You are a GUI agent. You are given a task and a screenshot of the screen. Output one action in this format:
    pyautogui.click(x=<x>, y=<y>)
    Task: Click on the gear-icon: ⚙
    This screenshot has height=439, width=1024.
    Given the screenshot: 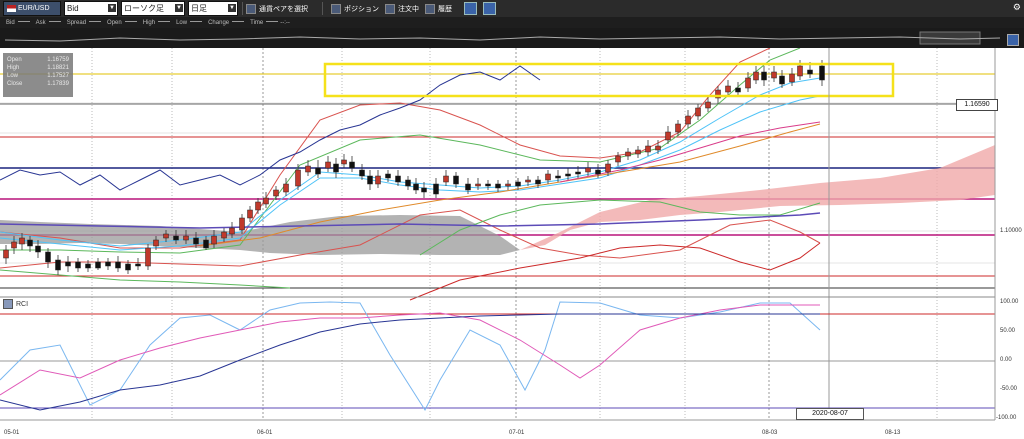 What is the action you would take?
    pyautogui.click(x=1016, y=7)
    